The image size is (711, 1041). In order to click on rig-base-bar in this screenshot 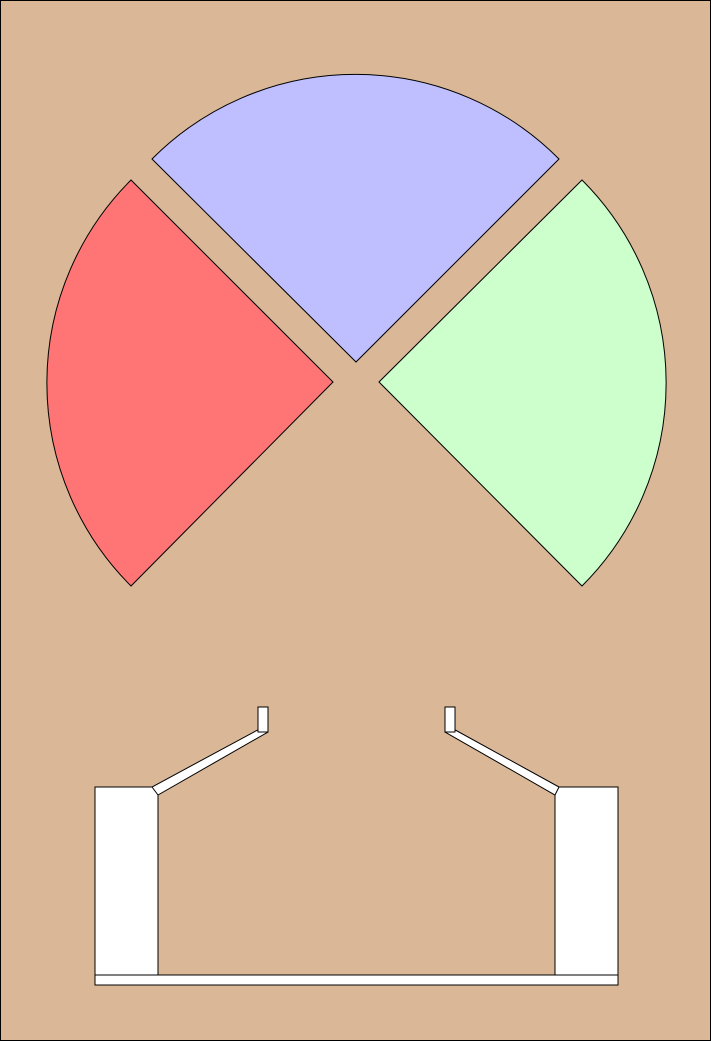, I will do `click(356, 980)`.